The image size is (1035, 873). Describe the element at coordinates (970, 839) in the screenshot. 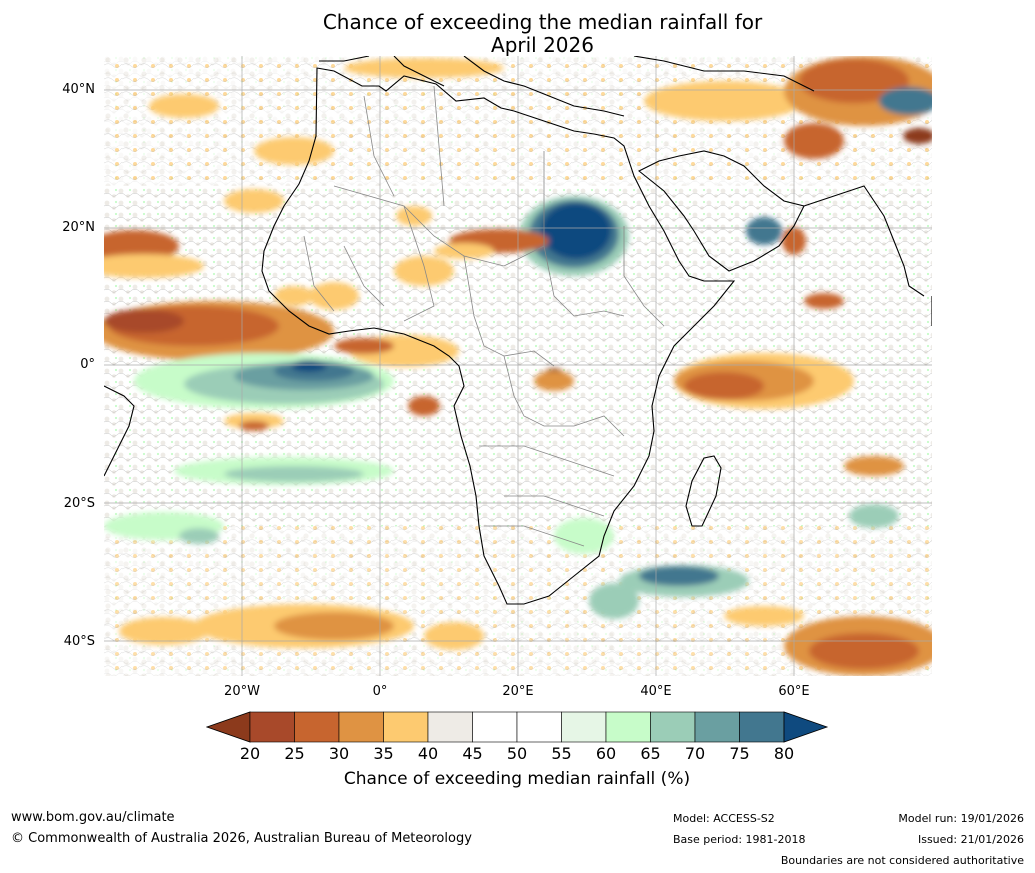

I see `issued-date: Issued: 21/01/2026` at that location.